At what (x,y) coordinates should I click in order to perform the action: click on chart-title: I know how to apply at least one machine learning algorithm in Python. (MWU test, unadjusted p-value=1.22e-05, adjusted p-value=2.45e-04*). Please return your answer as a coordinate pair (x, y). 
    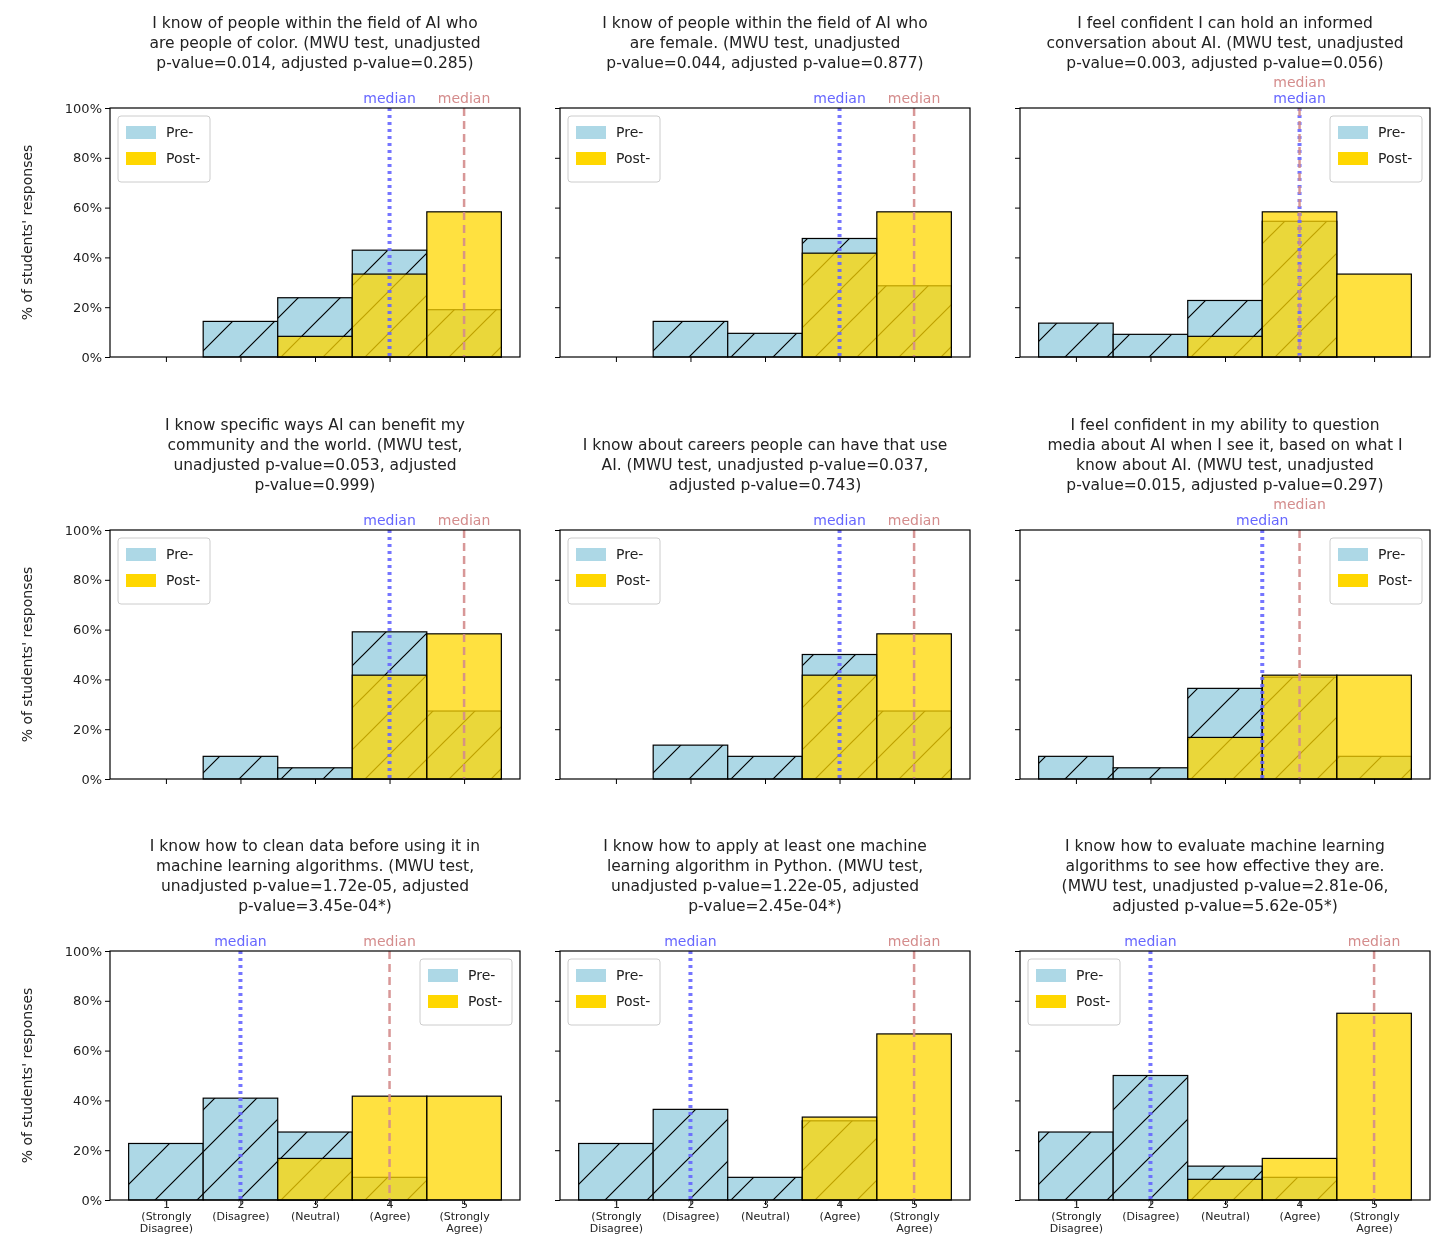
    Looking at the image, I should click on (765, 876).